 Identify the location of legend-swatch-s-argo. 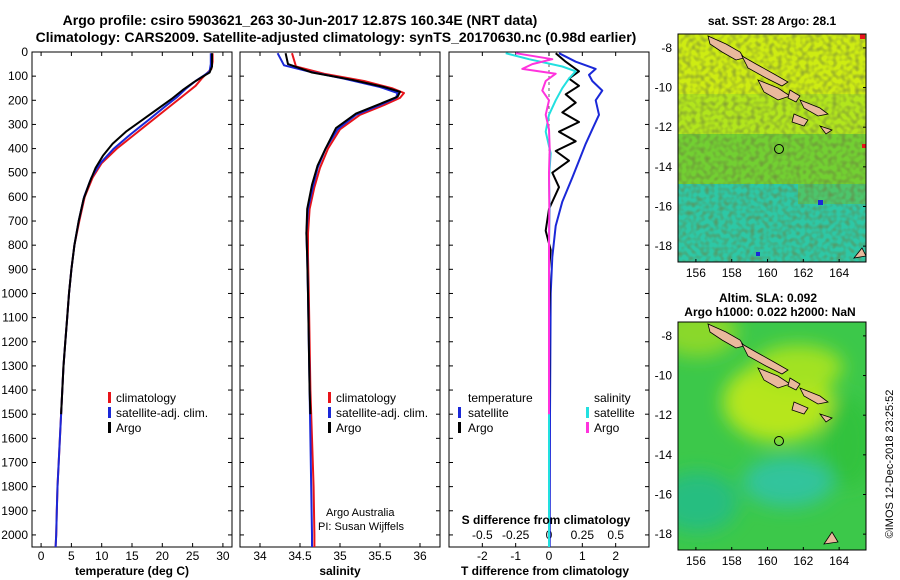
(587, 427).